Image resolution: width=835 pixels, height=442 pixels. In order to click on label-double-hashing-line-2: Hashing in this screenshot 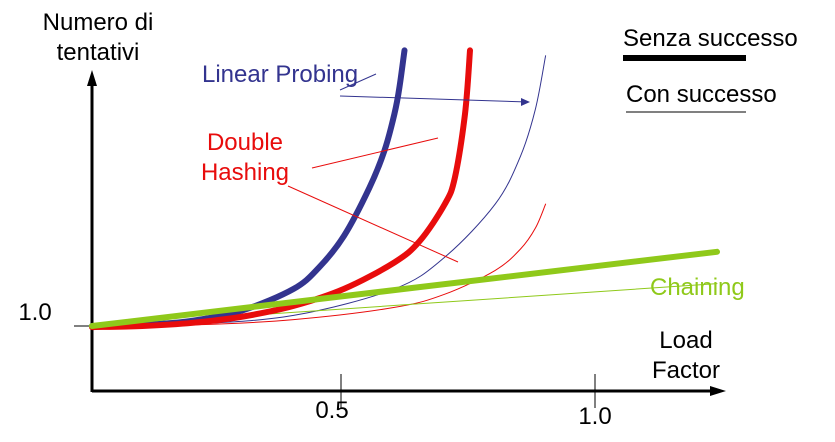, I will do `click(245, 172)`.